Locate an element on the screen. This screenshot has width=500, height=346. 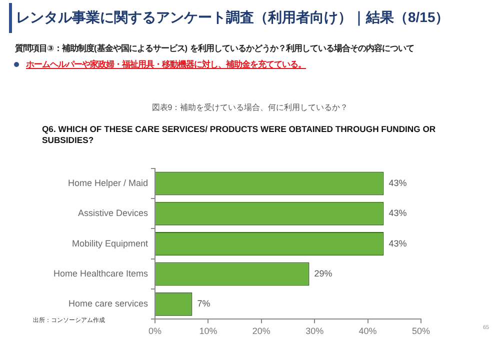
y-tick-label: Home Helper / Maid is located at coordinates (108, 183).